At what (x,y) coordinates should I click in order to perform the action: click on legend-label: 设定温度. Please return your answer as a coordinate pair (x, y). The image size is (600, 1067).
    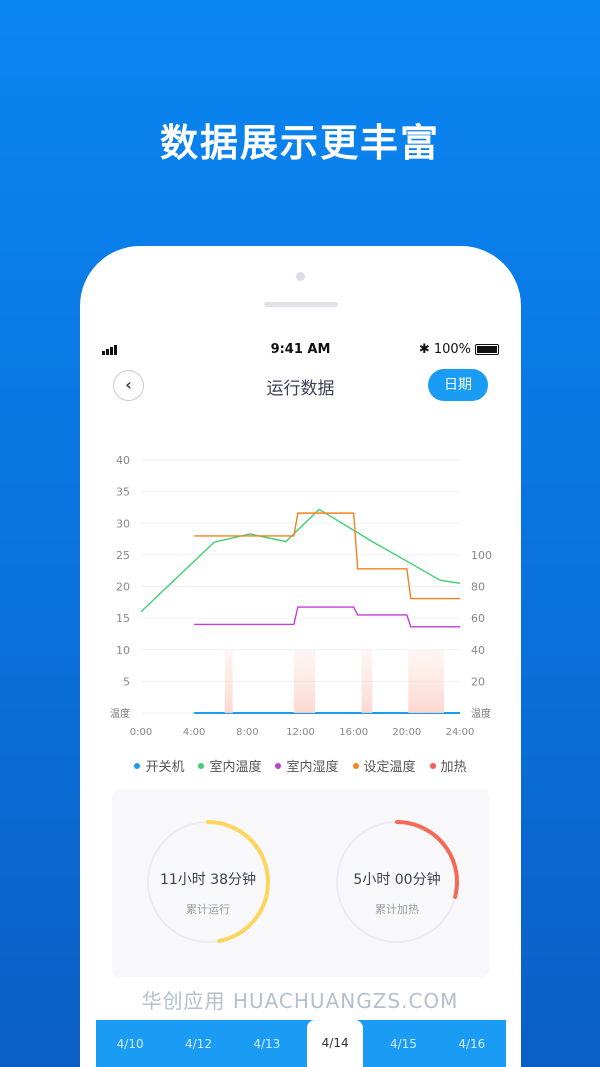
    Looking at the image, I should click on (389, 767).